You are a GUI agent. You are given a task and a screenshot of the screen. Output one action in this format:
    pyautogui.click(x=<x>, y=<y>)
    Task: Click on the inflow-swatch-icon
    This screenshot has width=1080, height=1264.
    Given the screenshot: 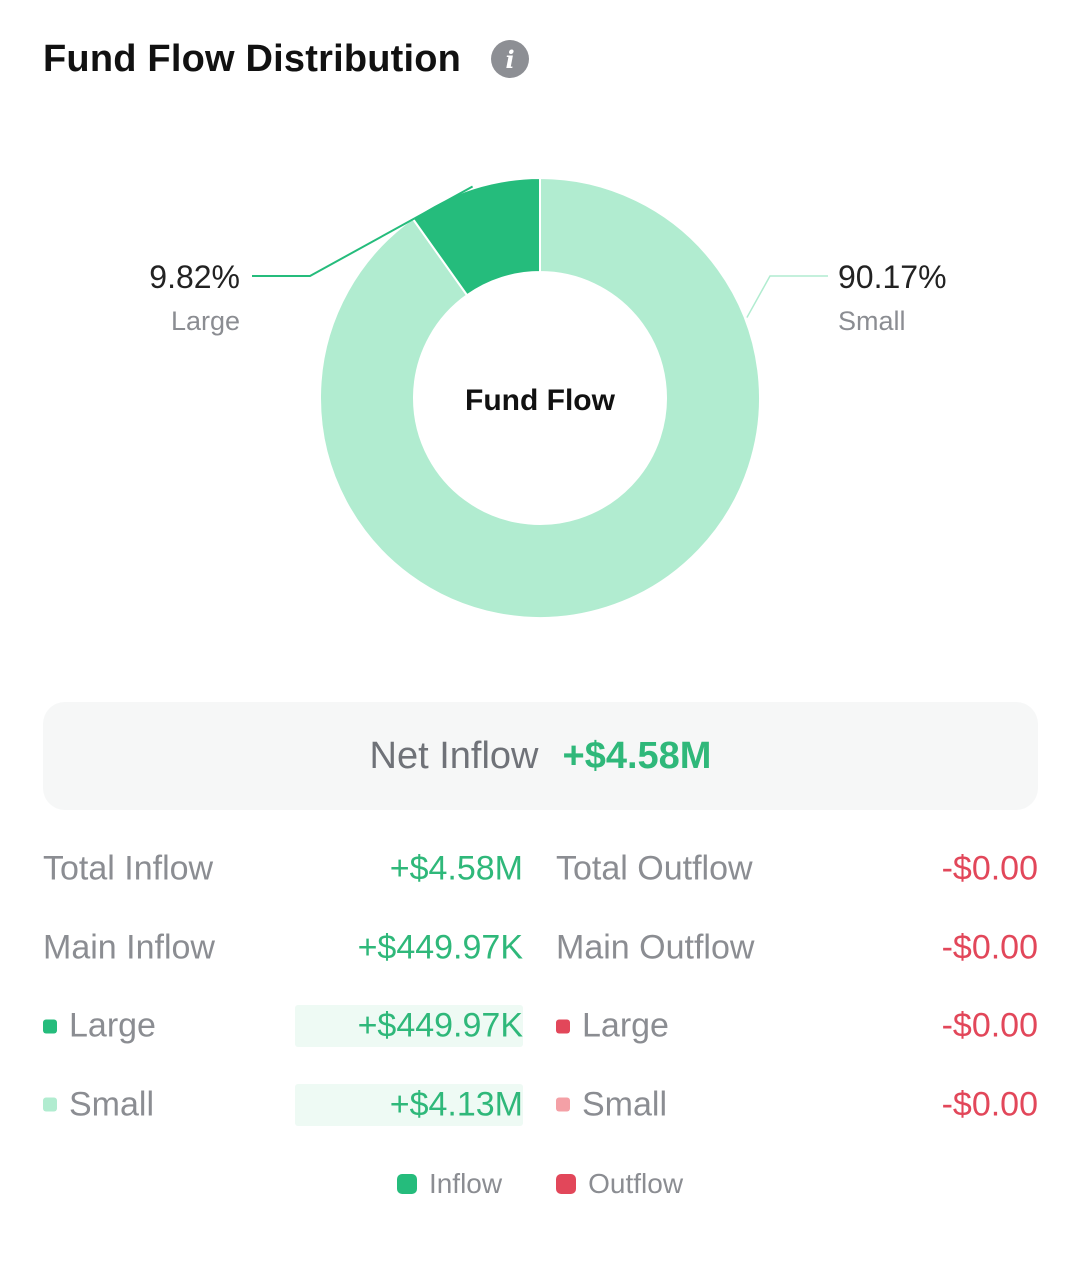 What is the action you would take?
    pyautogui.click(x=406, y=1184)
    